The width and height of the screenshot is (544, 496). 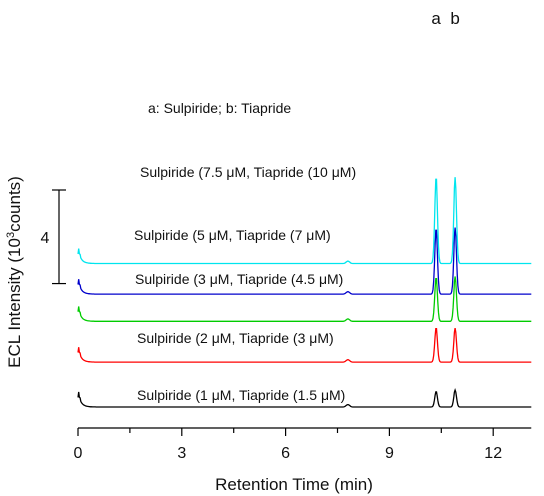 What do you see at coordinates (331, 338) in the screenshot?
I see `trace-label-2-part-5: )` at bounding box center [331, 338].